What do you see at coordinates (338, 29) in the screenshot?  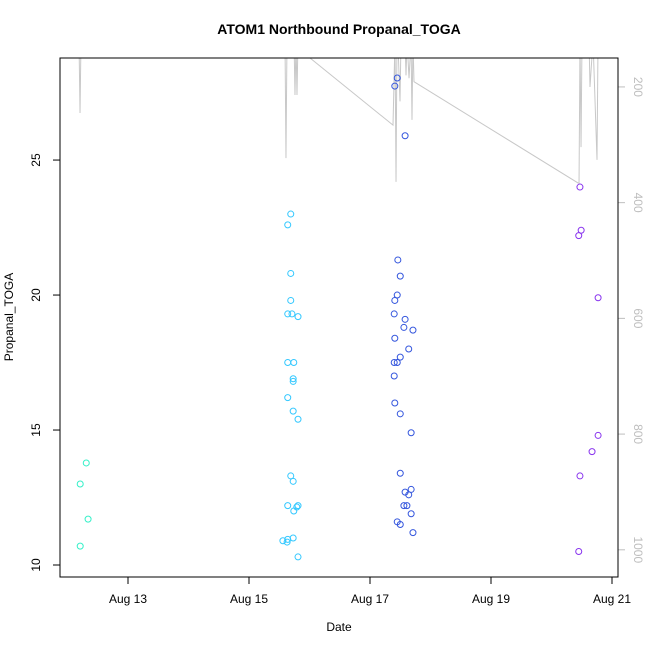 I see `chart-title: ATOM1 Northbound Propanal_TOGA` at bounding box center [338, 29].